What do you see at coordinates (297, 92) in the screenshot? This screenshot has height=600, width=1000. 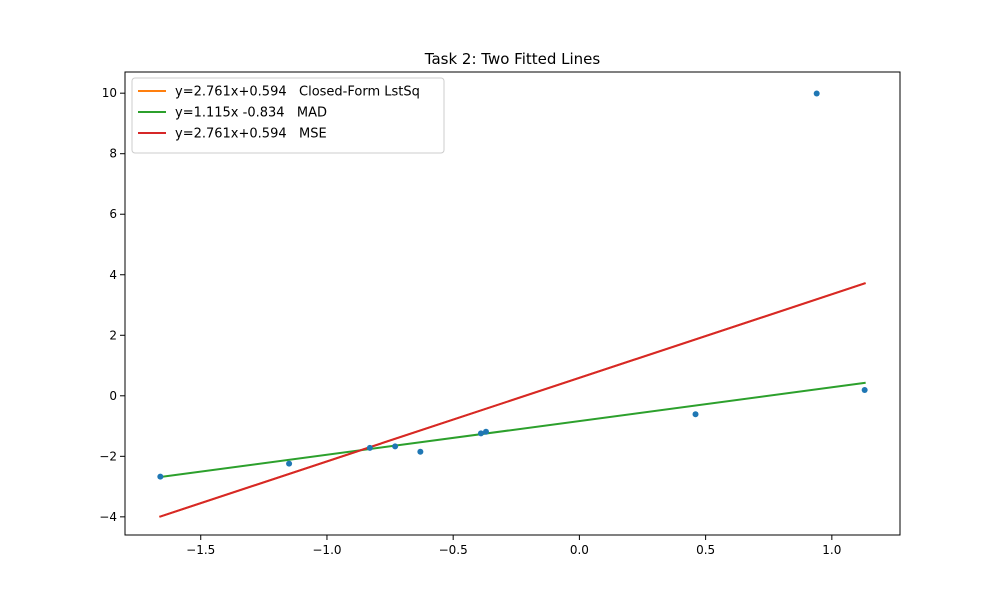 I see `legend-entry-label: y=2.761x+0.594 Closed-Form LstSq` at bounding box center [297, 92].